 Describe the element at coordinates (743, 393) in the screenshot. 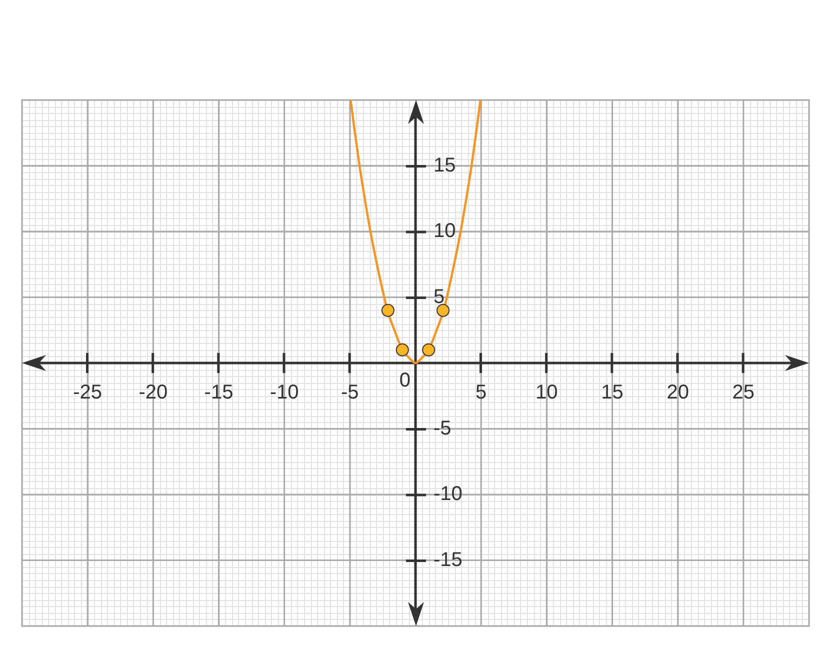

I see `x-tick-label: 25` at that location.